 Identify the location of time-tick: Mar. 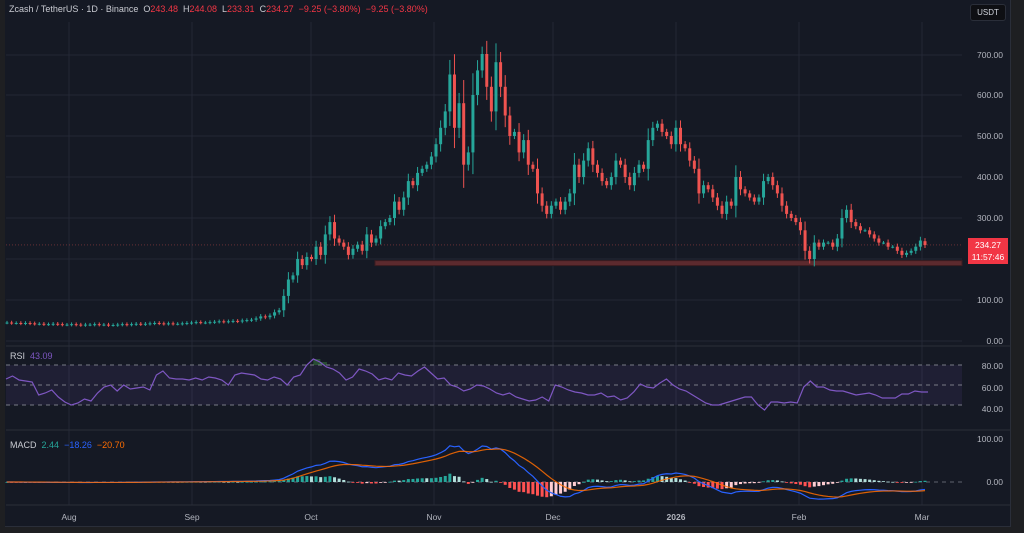
(922, 517).